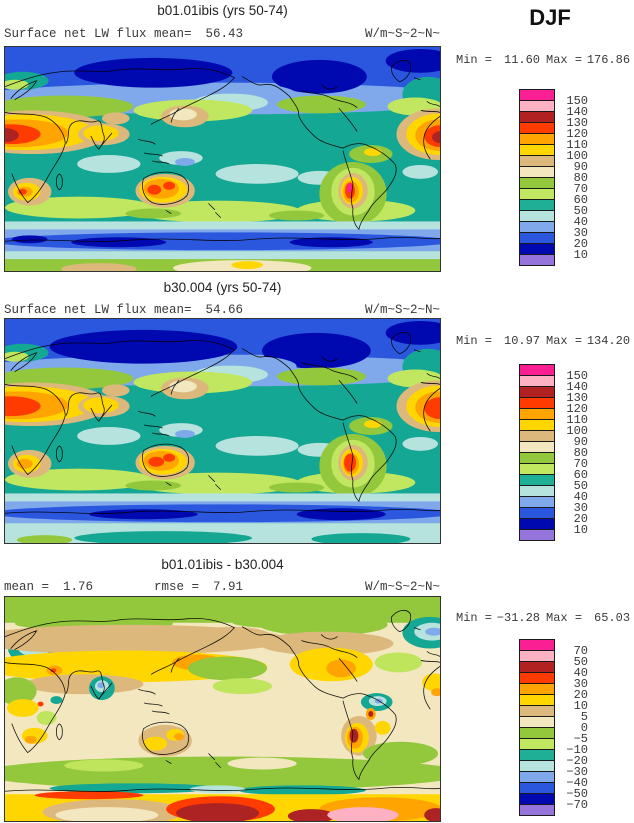 This screenshot has width=634, height=823. Describe the element at coordinates (222, 10) in the screenshot. I see `panel1-title: b01.01ibis (yrs 50-74)` at that location.